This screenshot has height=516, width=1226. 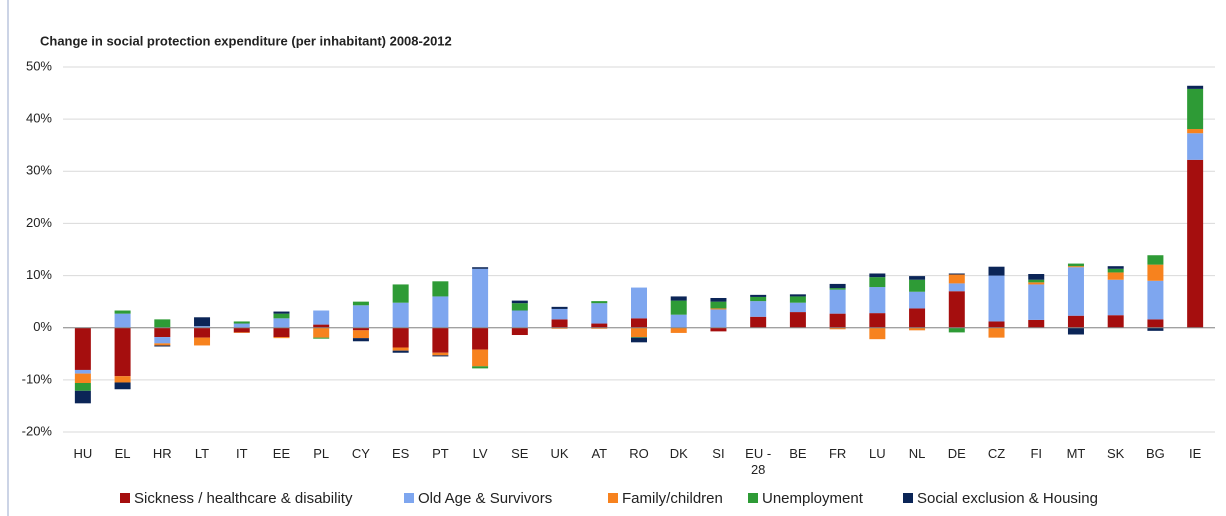 What do you see at coordinates (241, 453) in the screenshot?
I see `x-tick-label: IT` at bounding box center [241, 453].